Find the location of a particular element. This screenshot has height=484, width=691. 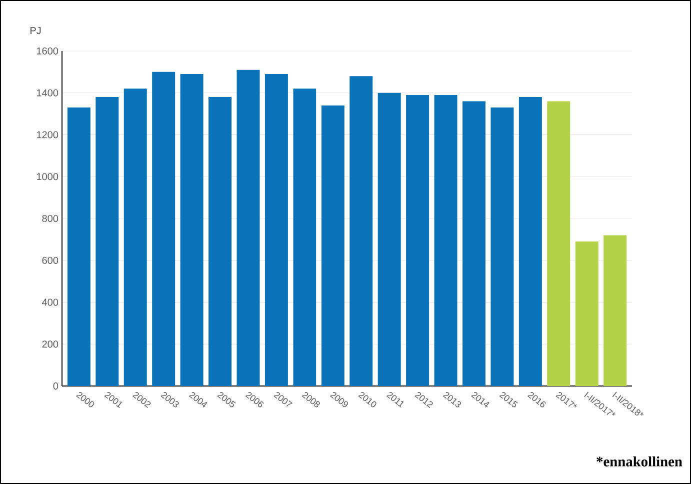

y-tick-label: 1600 is located at coordinates (47, 51).